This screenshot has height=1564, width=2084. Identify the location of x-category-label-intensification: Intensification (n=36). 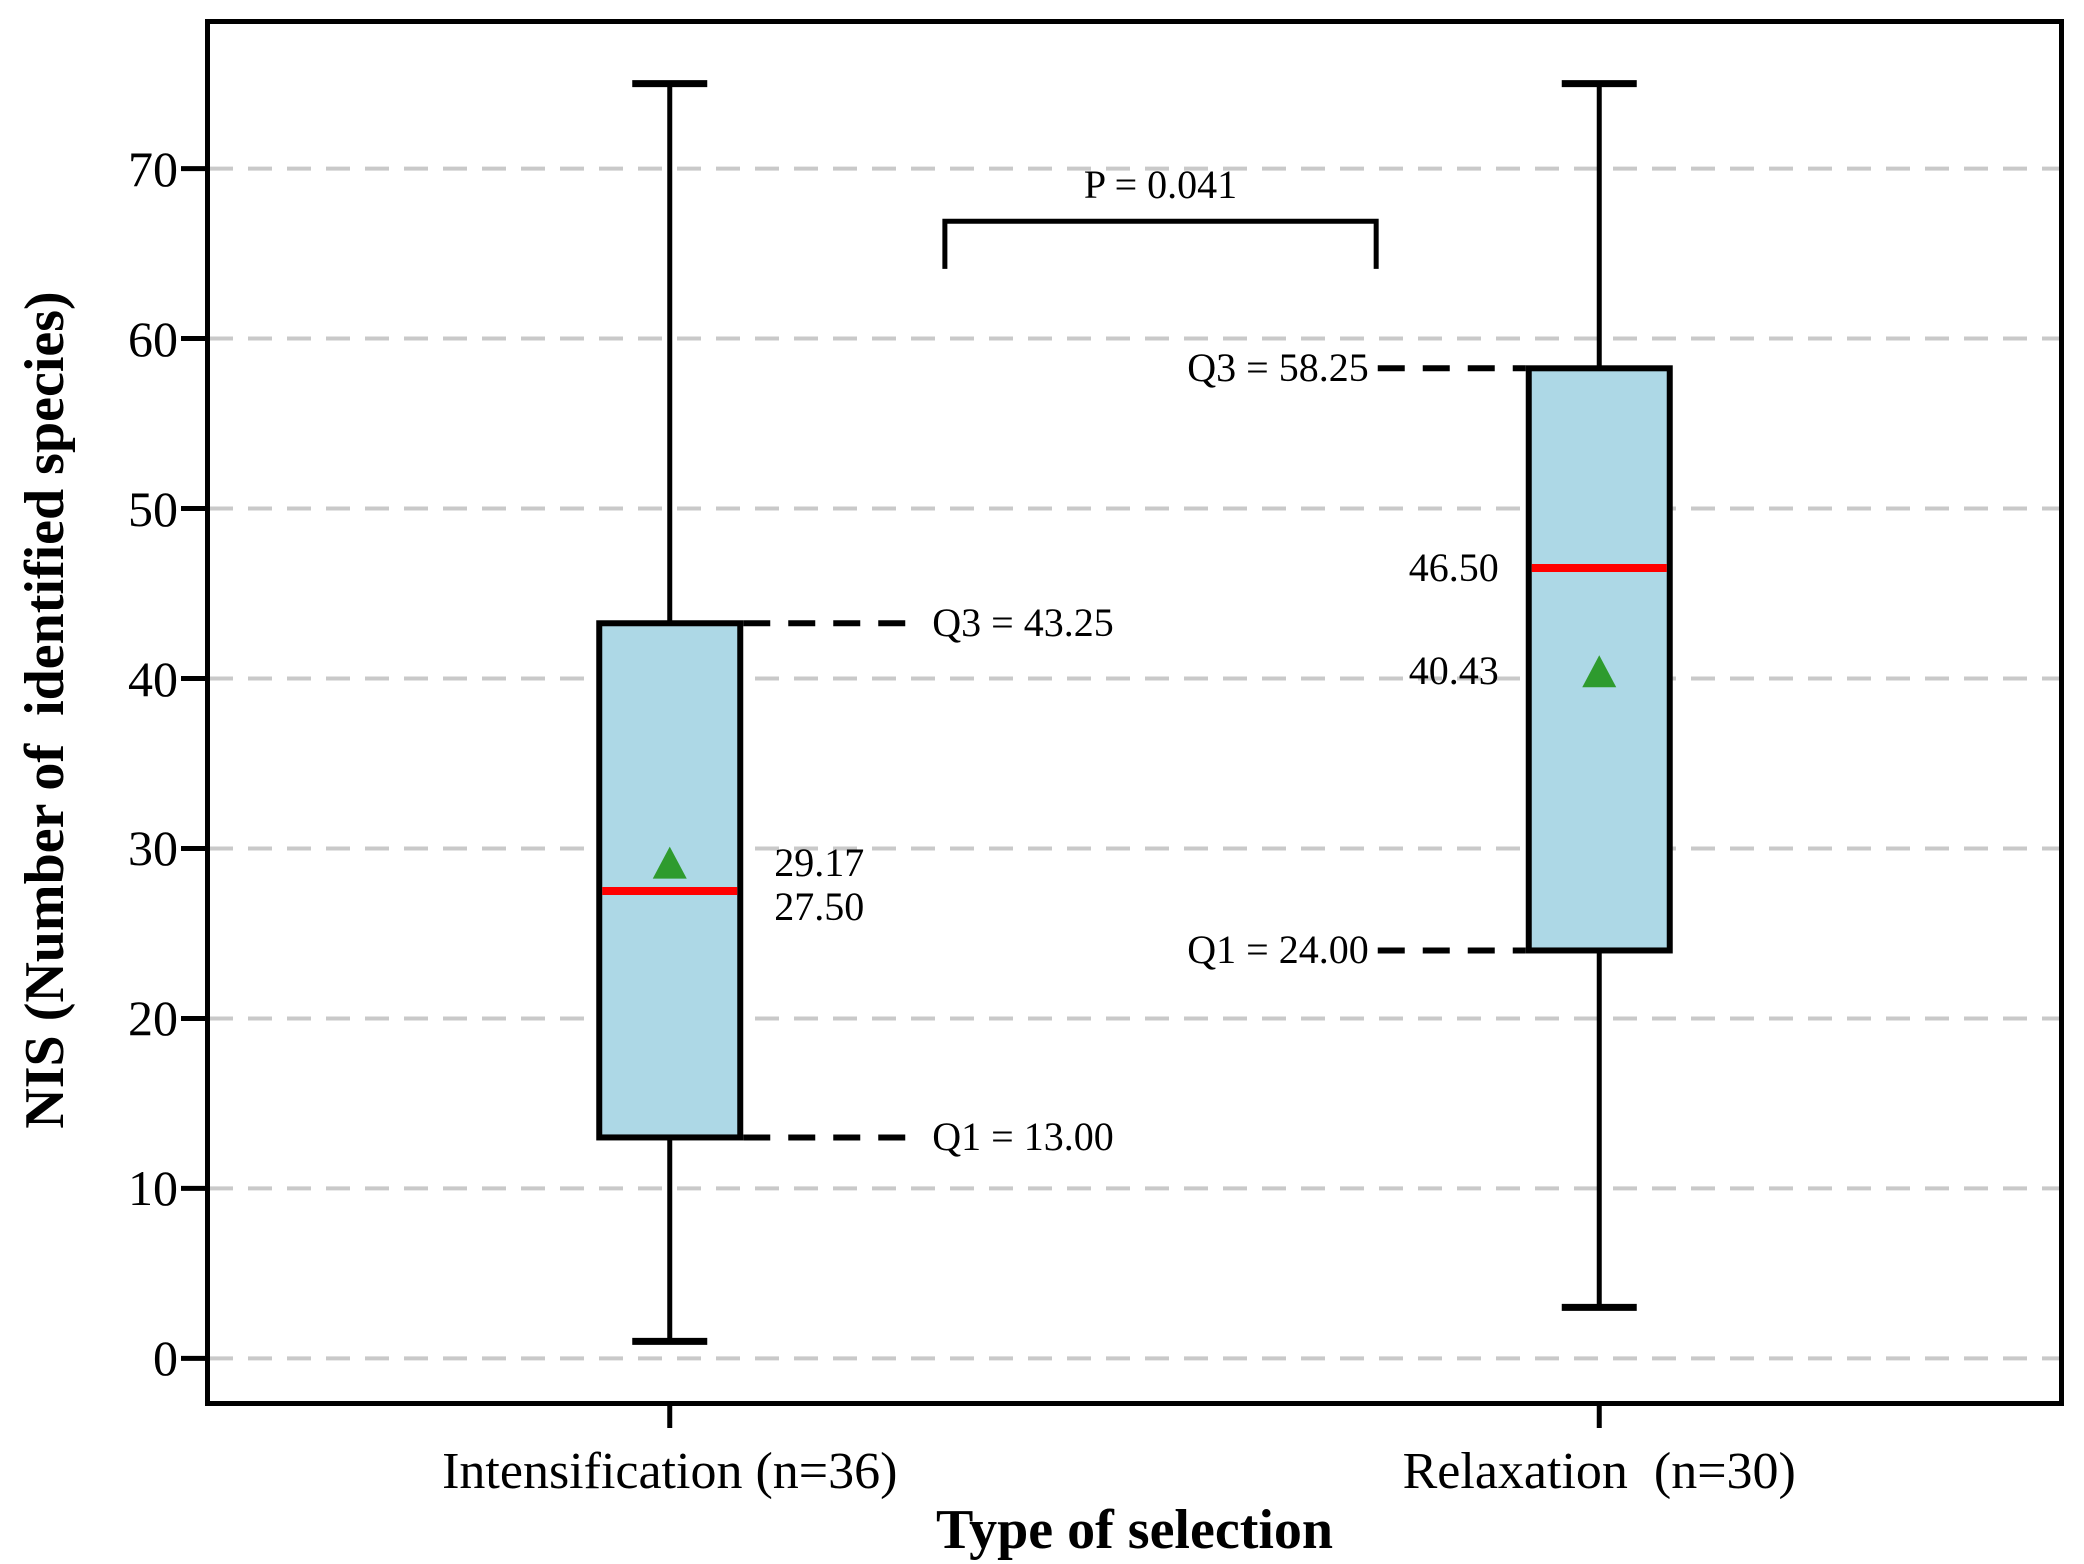
(670, 1471).